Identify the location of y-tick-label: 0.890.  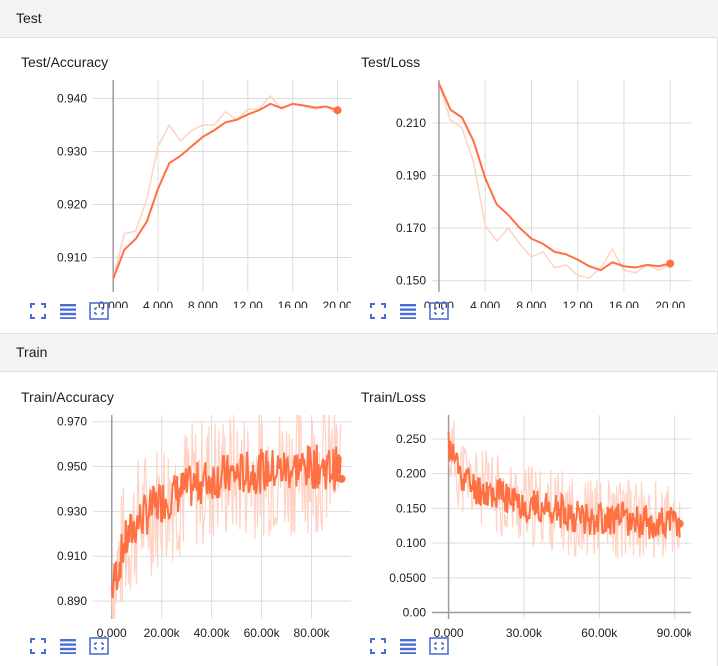
(72, 601).